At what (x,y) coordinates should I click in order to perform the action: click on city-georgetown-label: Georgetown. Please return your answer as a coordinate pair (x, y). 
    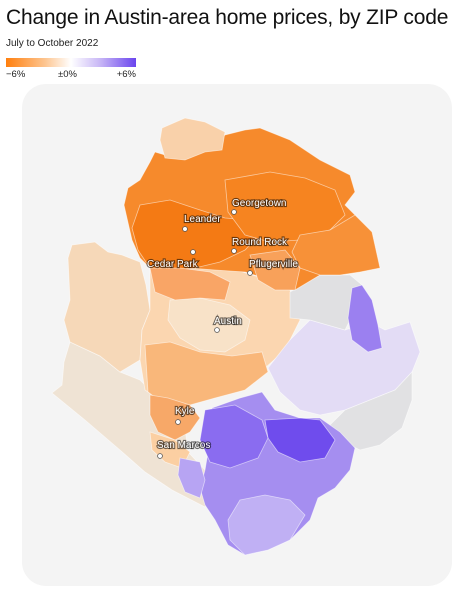
    Looking at the image, I should click on (259, 203).